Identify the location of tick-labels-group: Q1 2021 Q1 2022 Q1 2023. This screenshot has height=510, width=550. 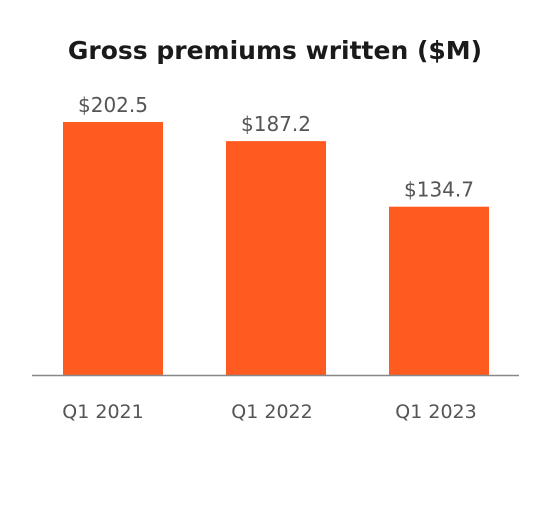
(269, 412).